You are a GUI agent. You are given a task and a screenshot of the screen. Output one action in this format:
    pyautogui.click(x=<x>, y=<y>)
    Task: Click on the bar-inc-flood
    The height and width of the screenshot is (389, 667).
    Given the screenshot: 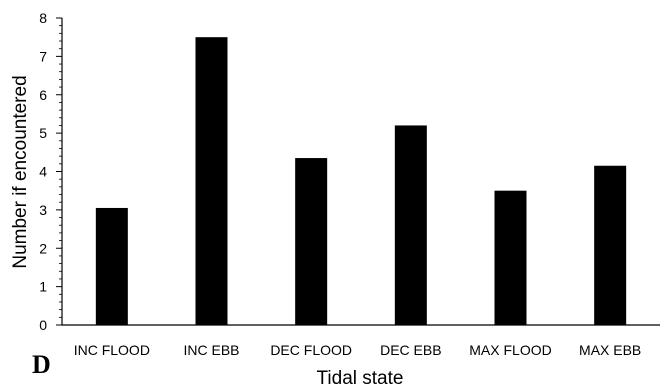 What is the action you would take?
    pyautogui.click(x=111, y=266)
    